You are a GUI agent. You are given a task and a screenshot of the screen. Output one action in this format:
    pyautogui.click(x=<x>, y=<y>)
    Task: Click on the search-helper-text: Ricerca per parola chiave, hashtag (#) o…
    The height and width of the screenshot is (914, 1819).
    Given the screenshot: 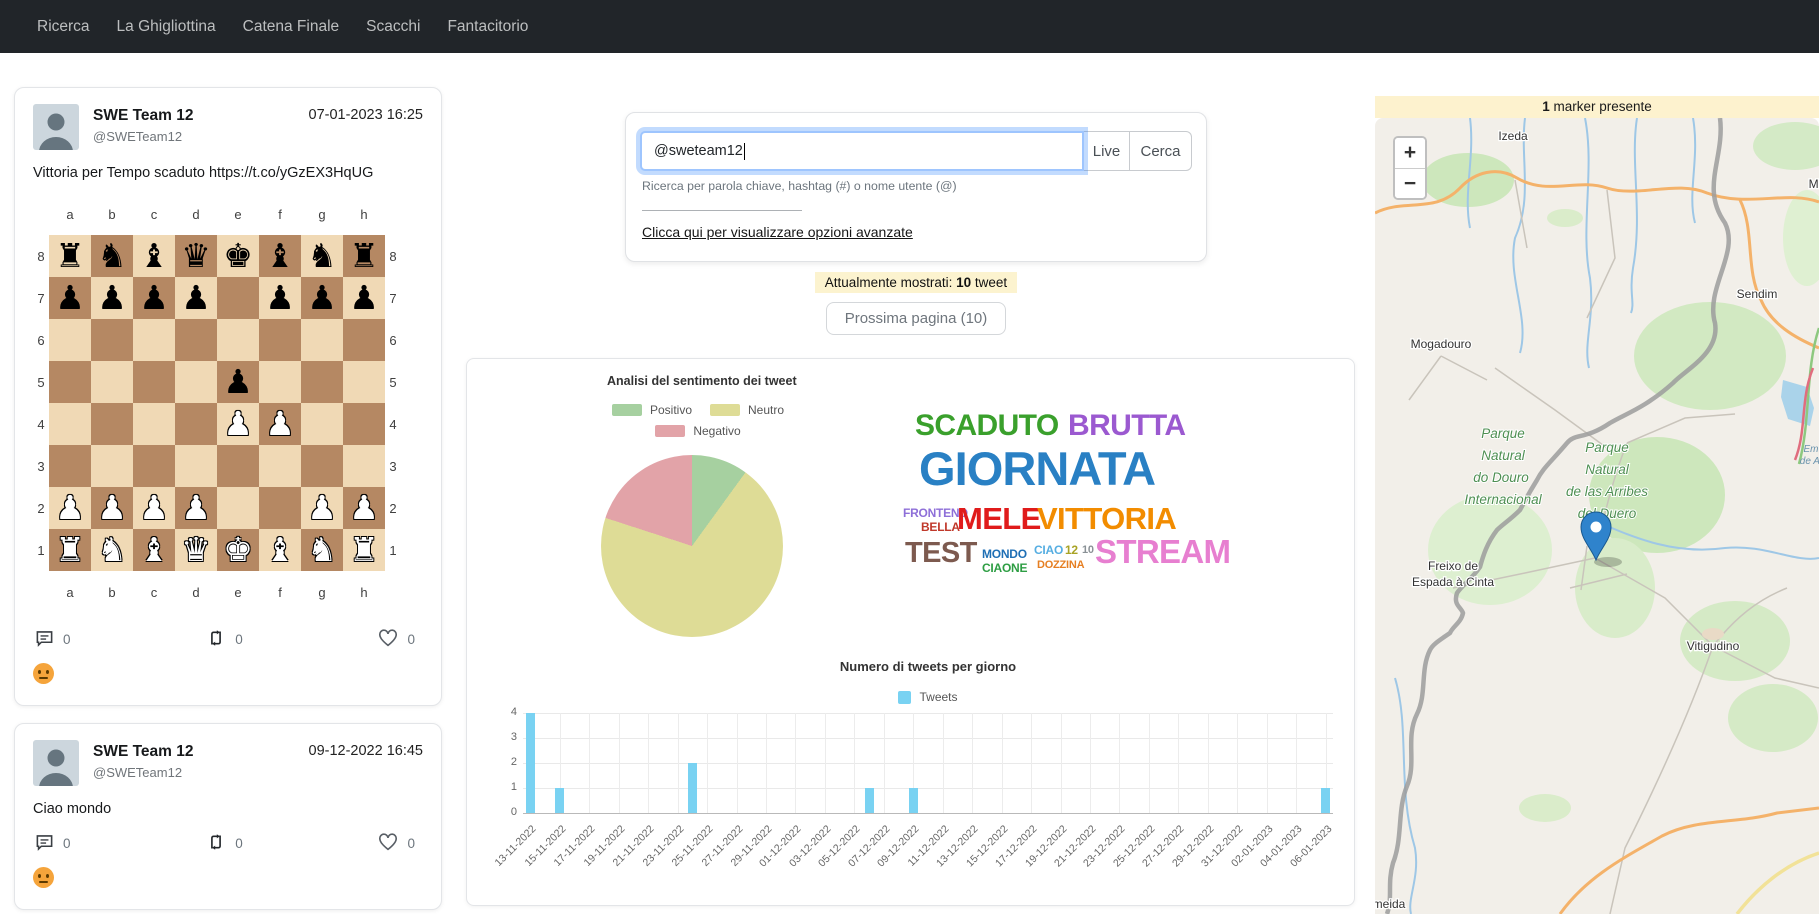 What is the action you would take?
    pyautogui.click(x=799, y=186)
    